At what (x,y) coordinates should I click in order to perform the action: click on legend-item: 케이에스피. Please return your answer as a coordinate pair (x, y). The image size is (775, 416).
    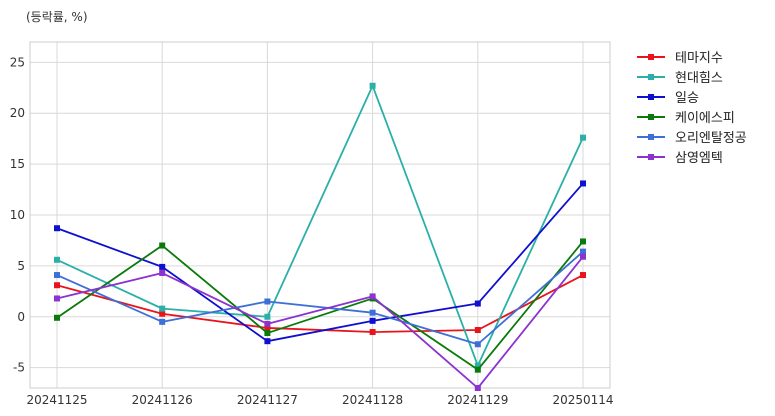
    Looking at the image, I should click on (686, 118).